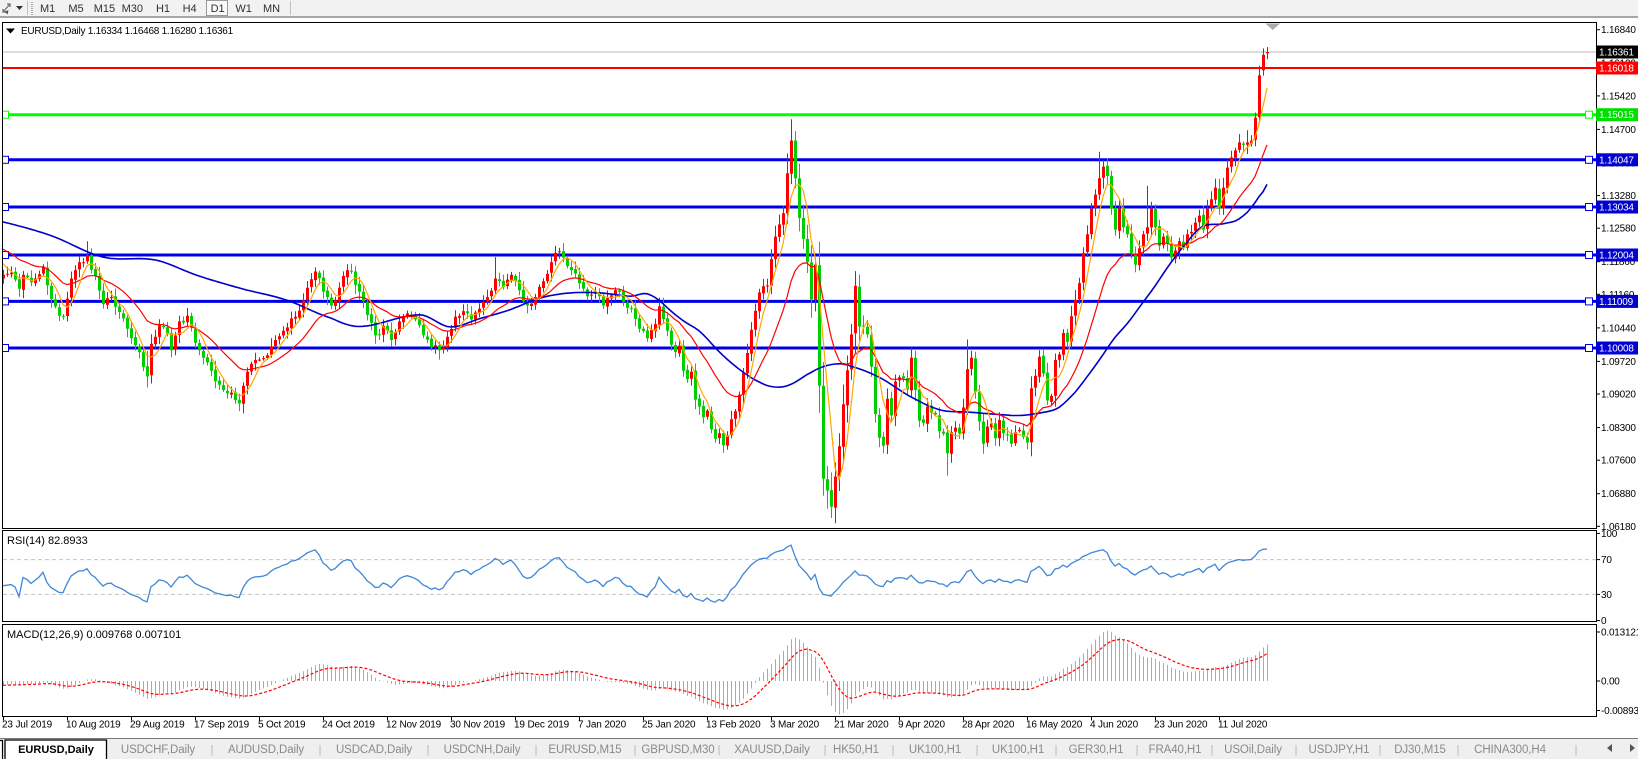 This screenshot has height=759, width=1638. What do you see at coordinates (158, 750) in the screenshot?
I see `svg-text: USDCHF,Daily` at bounding box center [158, 750].